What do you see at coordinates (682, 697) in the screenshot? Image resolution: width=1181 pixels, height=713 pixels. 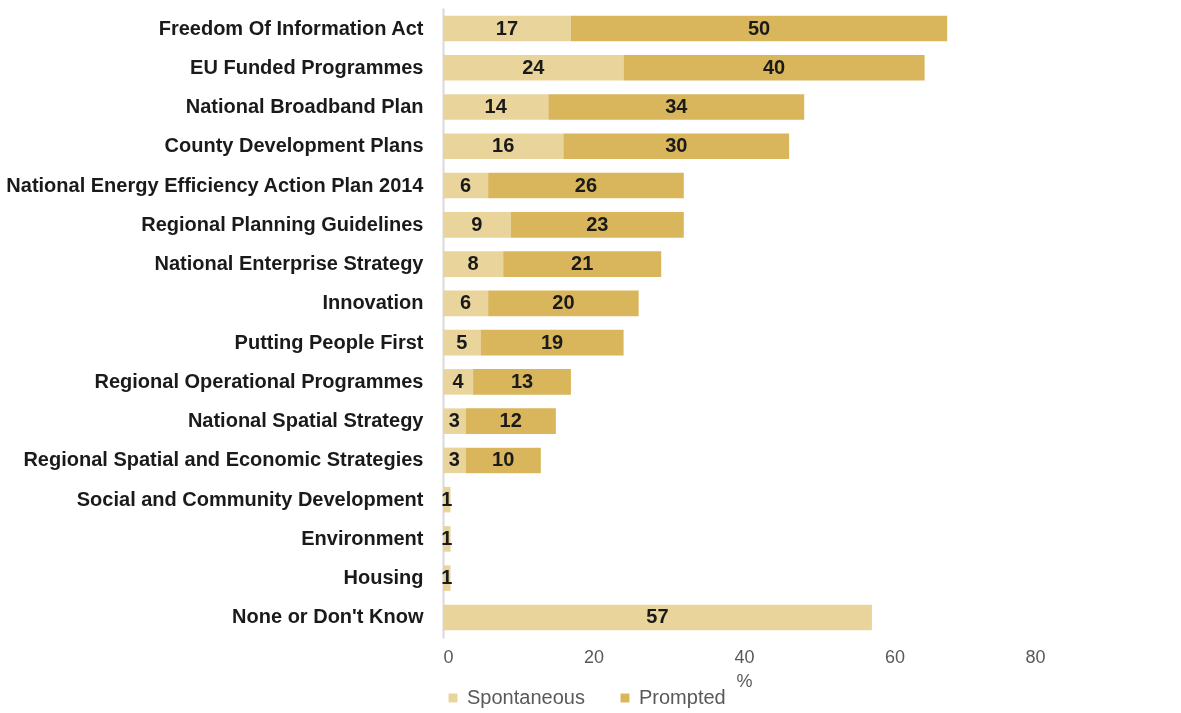 I see `legend-label: Prompted` at bounding box center [682, 697].